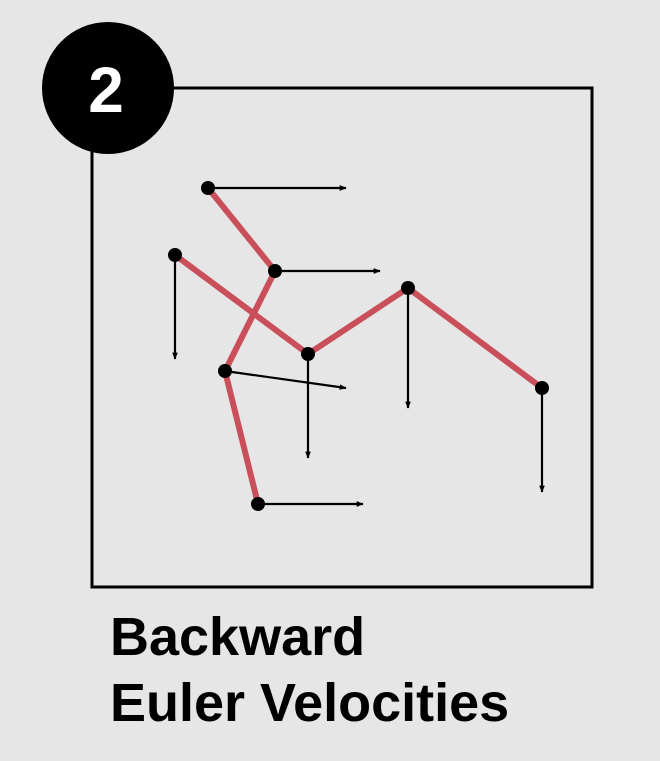  Describe the element at coordinates (309, 670) in the screenshot. I see `figure-caption: Backward Euler Velocities` at that location.